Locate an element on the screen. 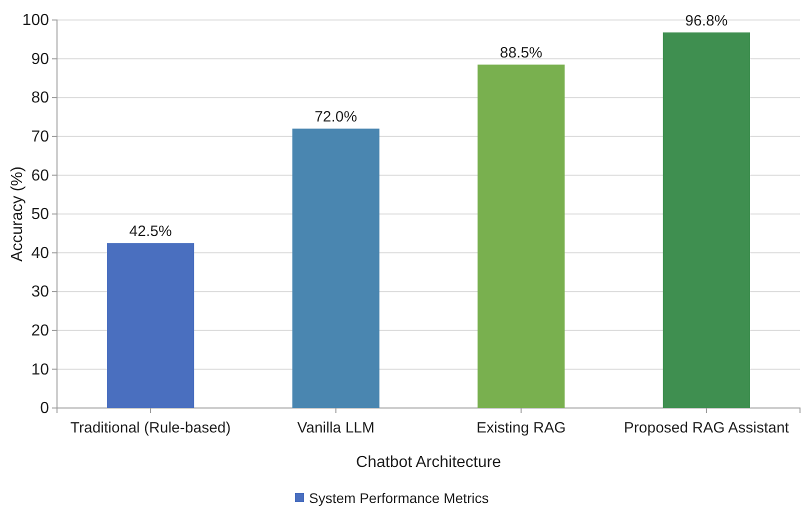 Image resolution: width=804 pixels, height=513 pixels. data-label: 72.0% is located at coordinates (336, 117).